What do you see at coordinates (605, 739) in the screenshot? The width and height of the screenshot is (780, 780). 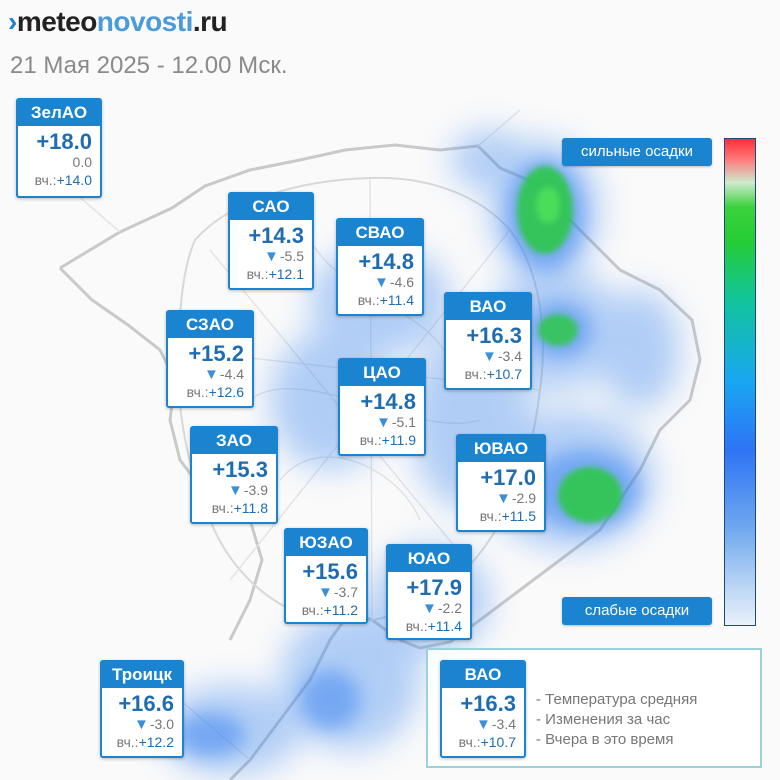 I see `legend-row-yesterday: - Вчера в это время` at bounding box center [605, 739].